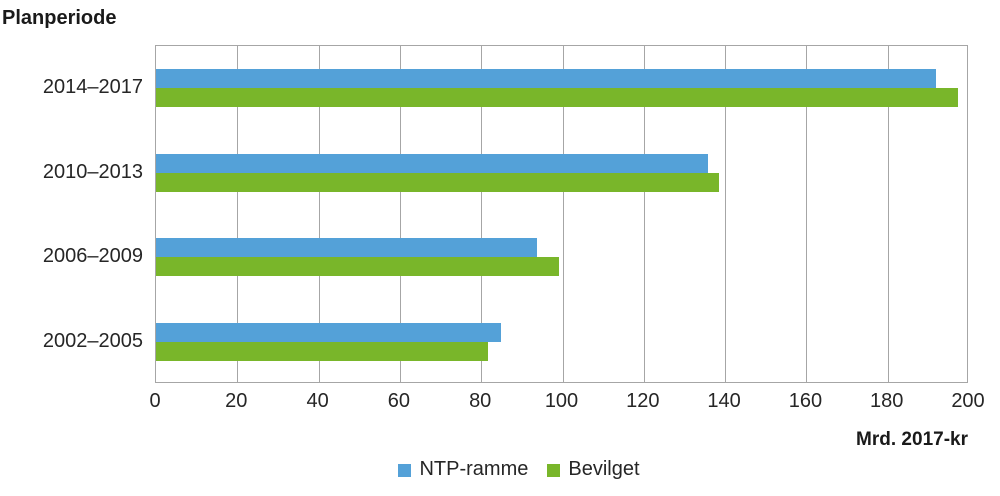 Image resolution: width=1000 pixels, height=496 pixels. Describe the element at coordinates (968, 401) in the screenshot. I see `x-tick-label: 200` at that location.